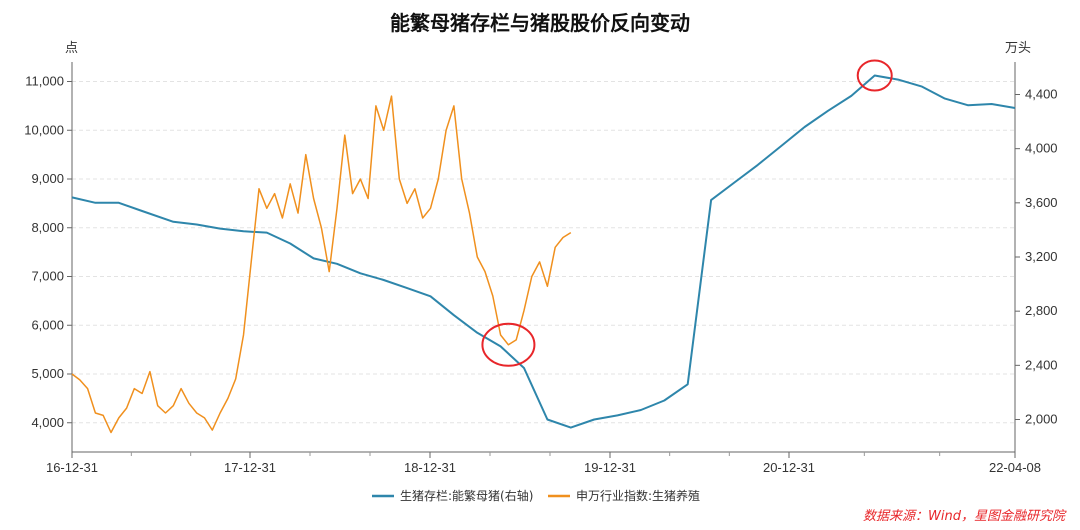 The image size is (1080, 530). I want to click on data-source: 数据来源：Wind，星图金融研究院, so click(965, 516).